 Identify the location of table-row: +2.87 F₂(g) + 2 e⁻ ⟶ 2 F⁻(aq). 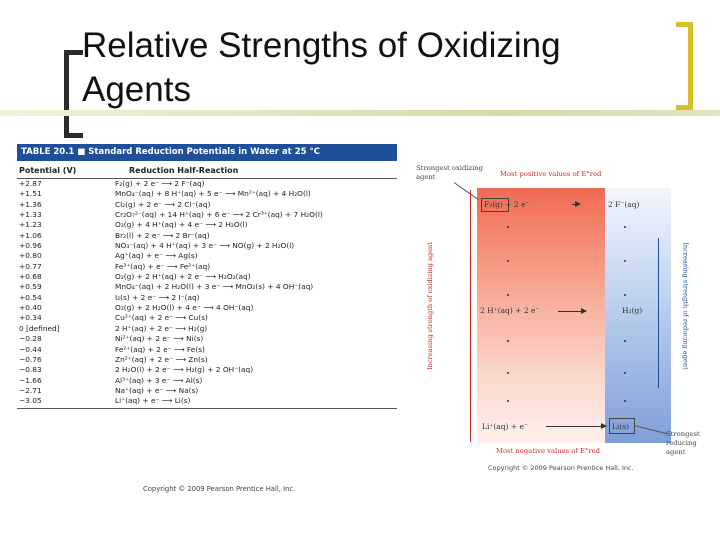
(207, 184).